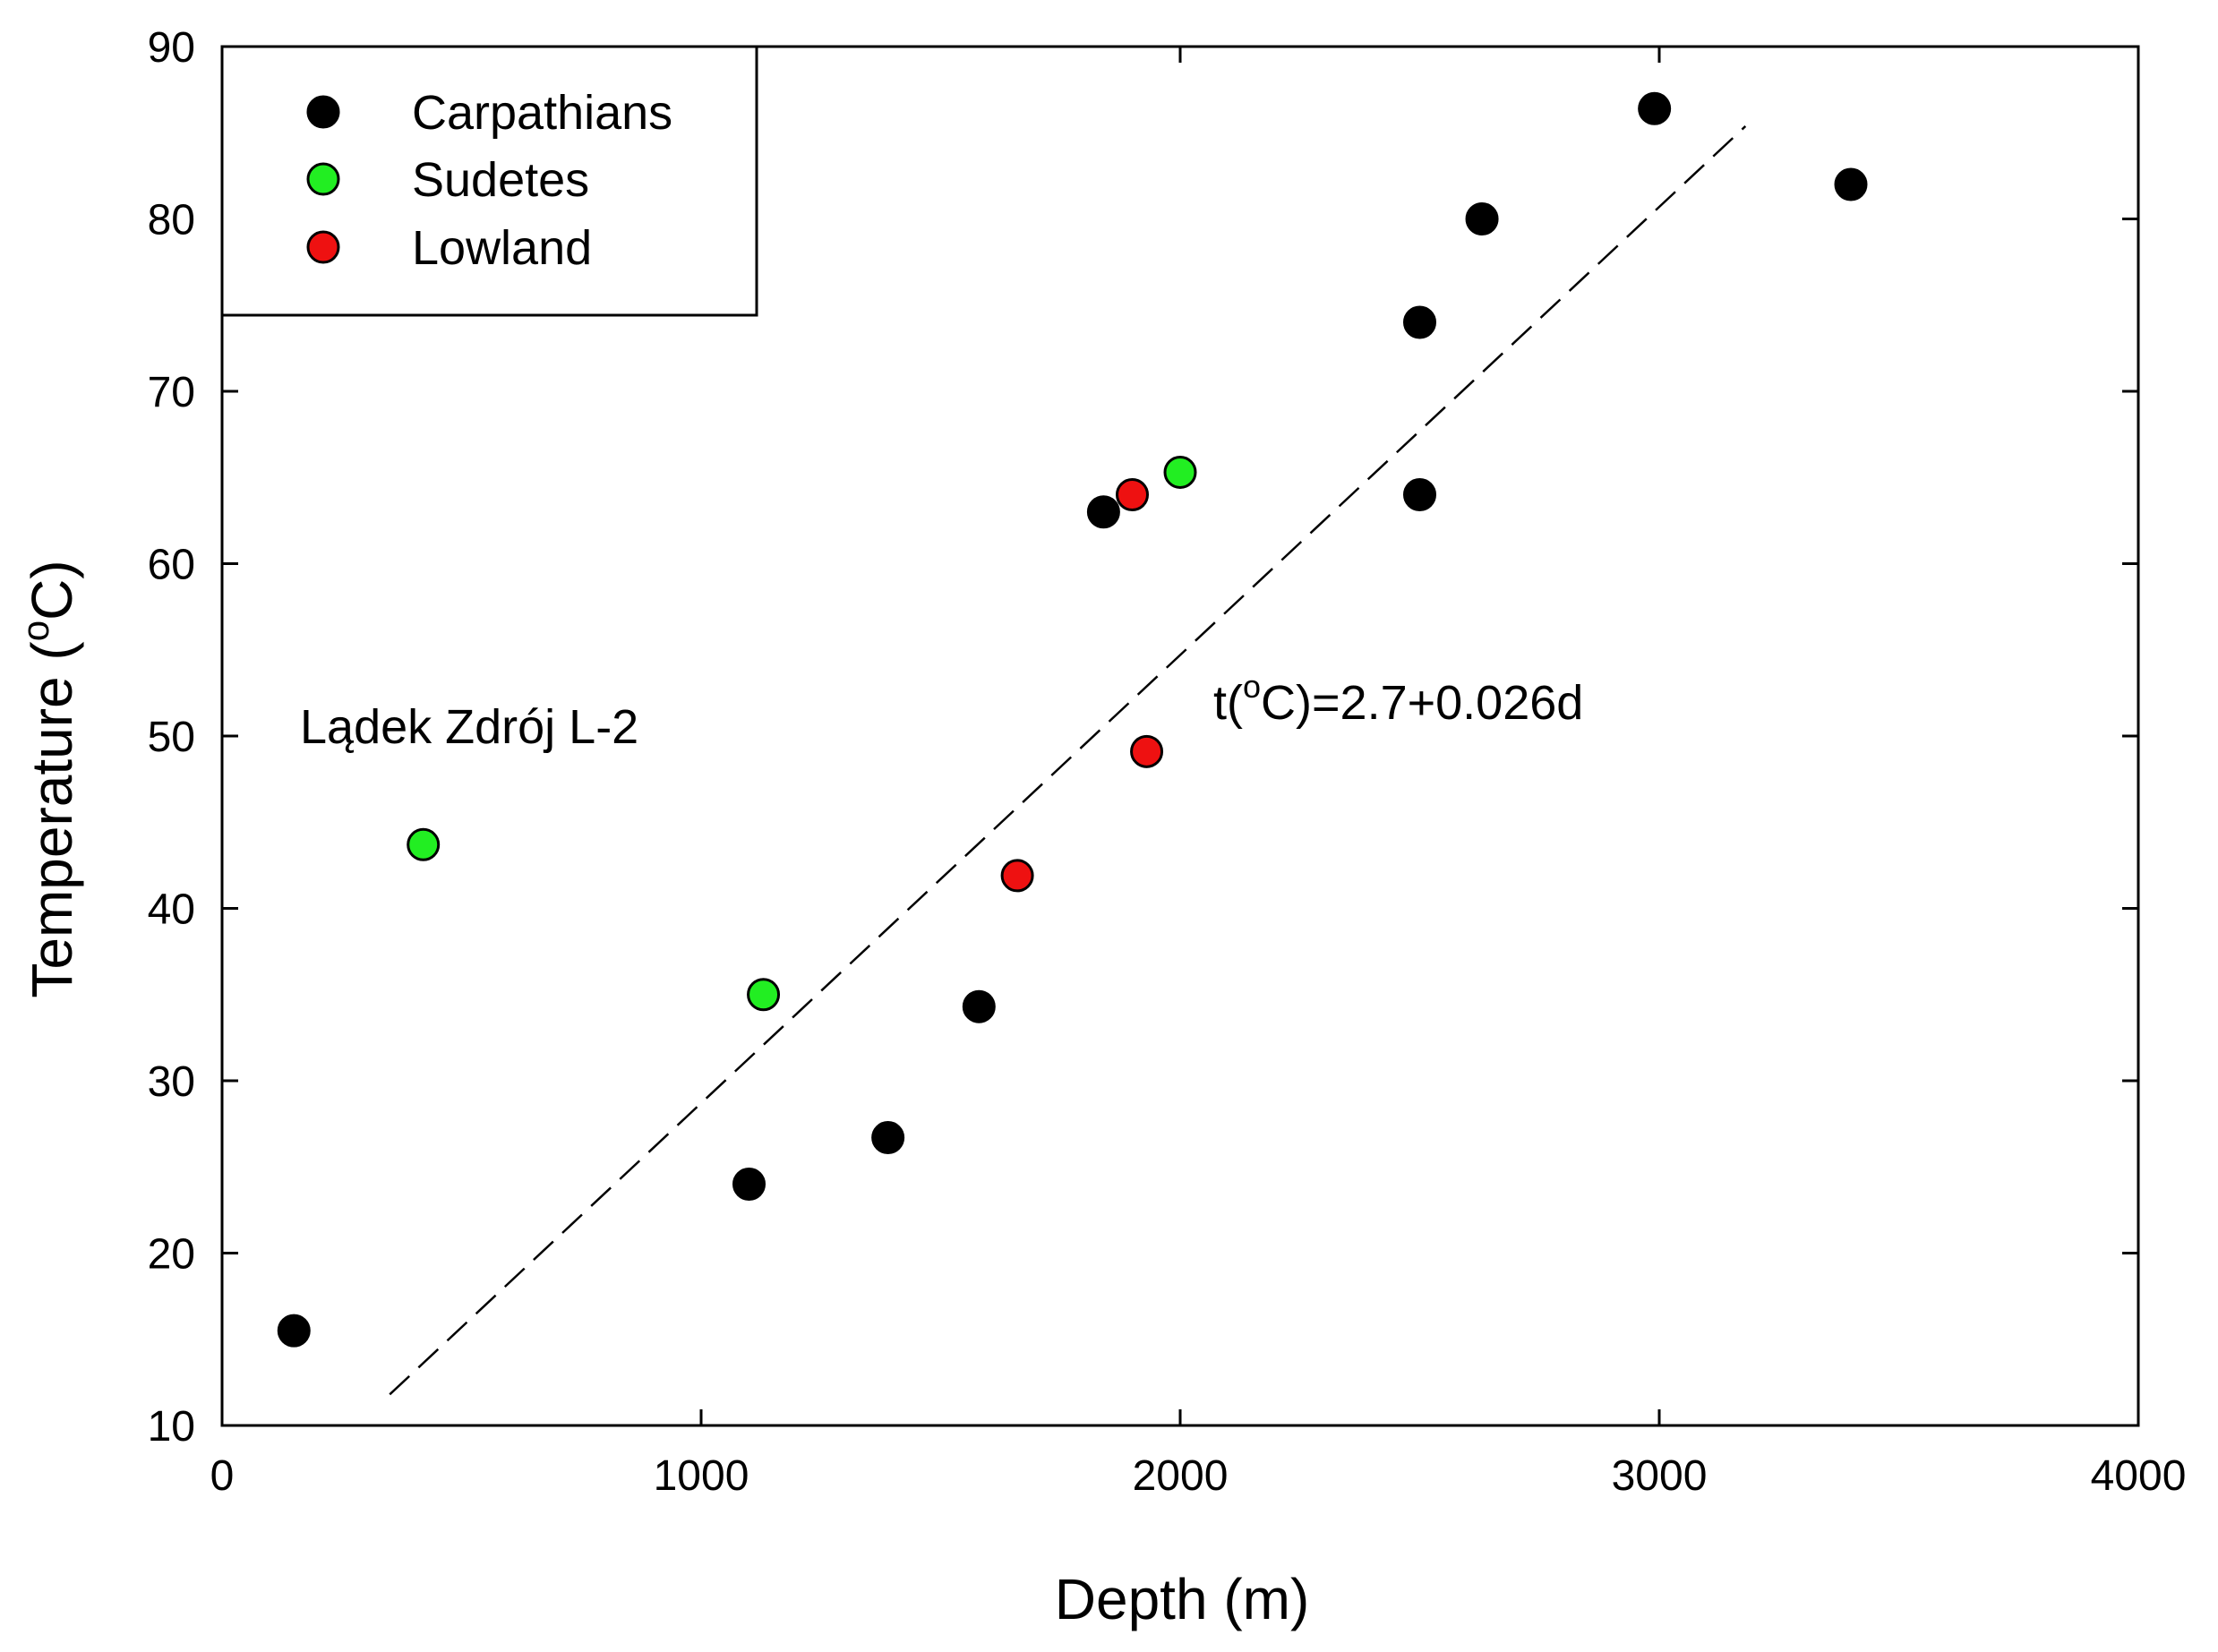  What do you see at coordinates (223, 1476) in the screenshot?
I see `x-tick-label: 0` at bounding box center [223, 1476].